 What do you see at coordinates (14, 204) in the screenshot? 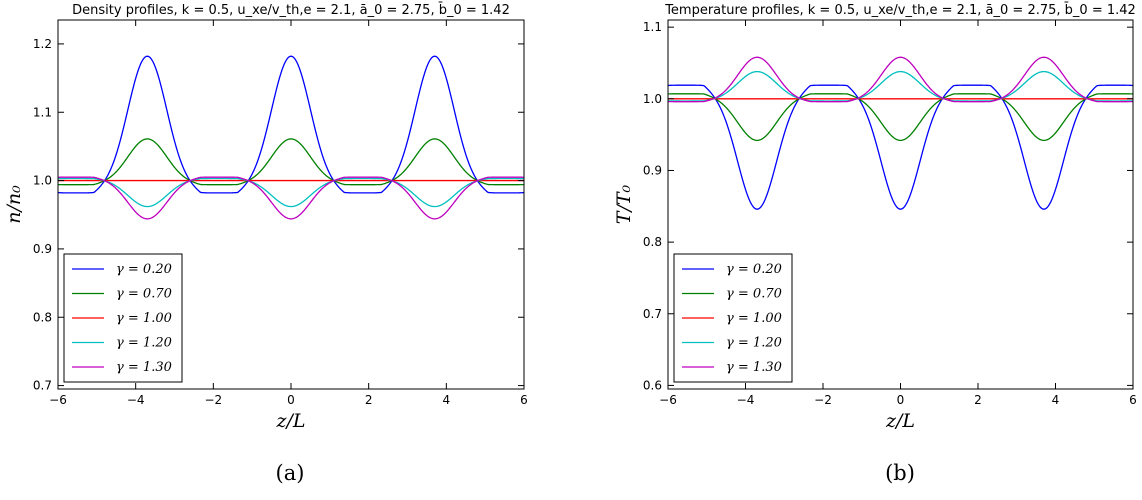
I see `y-axis-label: n/n₀` at bounding box center [14, 204].